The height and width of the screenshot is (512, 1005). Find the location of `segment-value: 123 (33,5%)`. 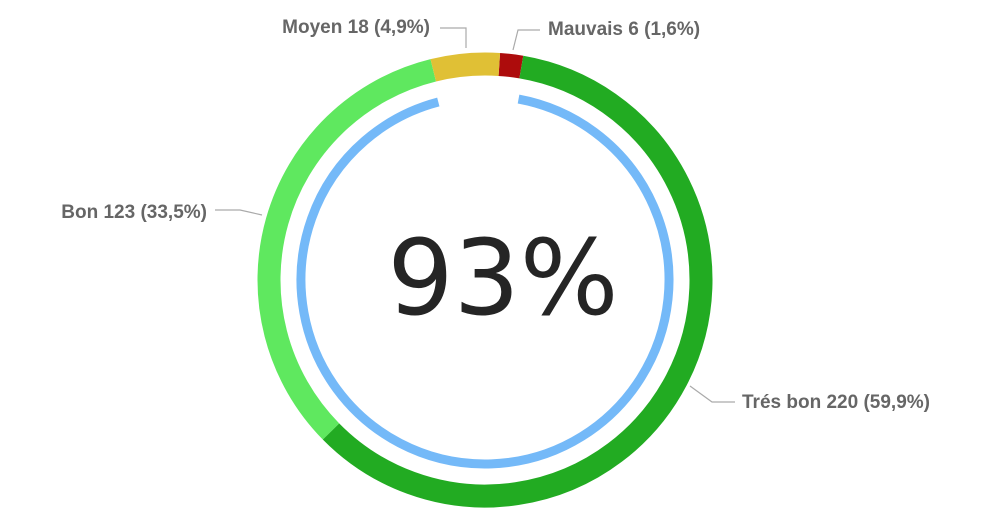

segment-value: 123 (33,5%) is located at coordinates (155, 212).